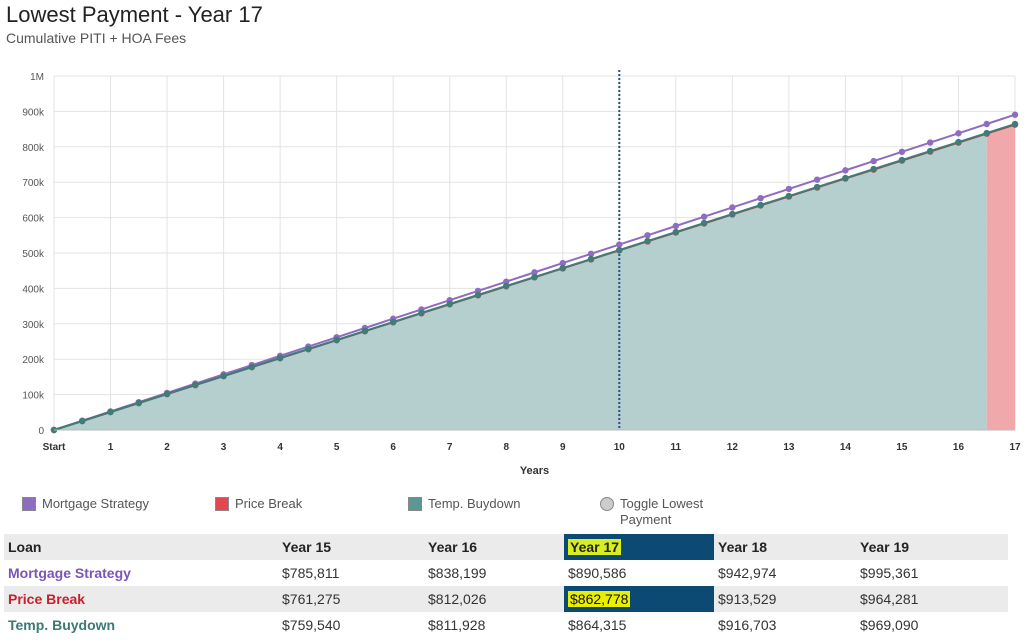 Image resolution: width=1024 pixels, height=642 pixels. I want to click on y-tick-label: 400k, so click(33, 289).